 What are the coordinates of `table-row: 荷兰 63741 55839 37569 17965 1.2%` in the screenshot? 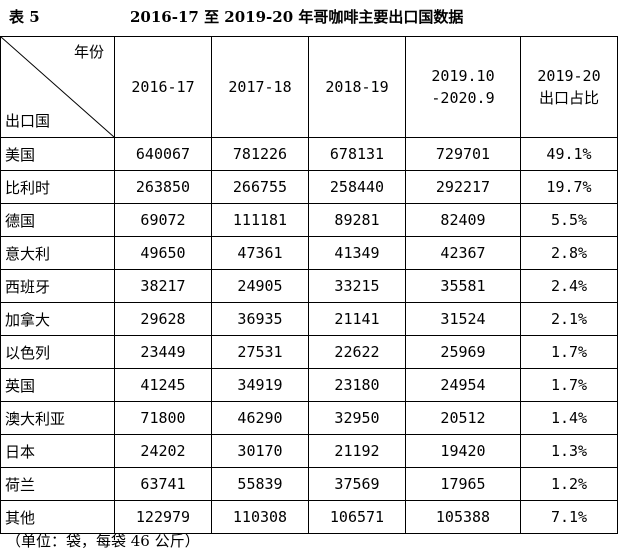 It's located at (309, 484).